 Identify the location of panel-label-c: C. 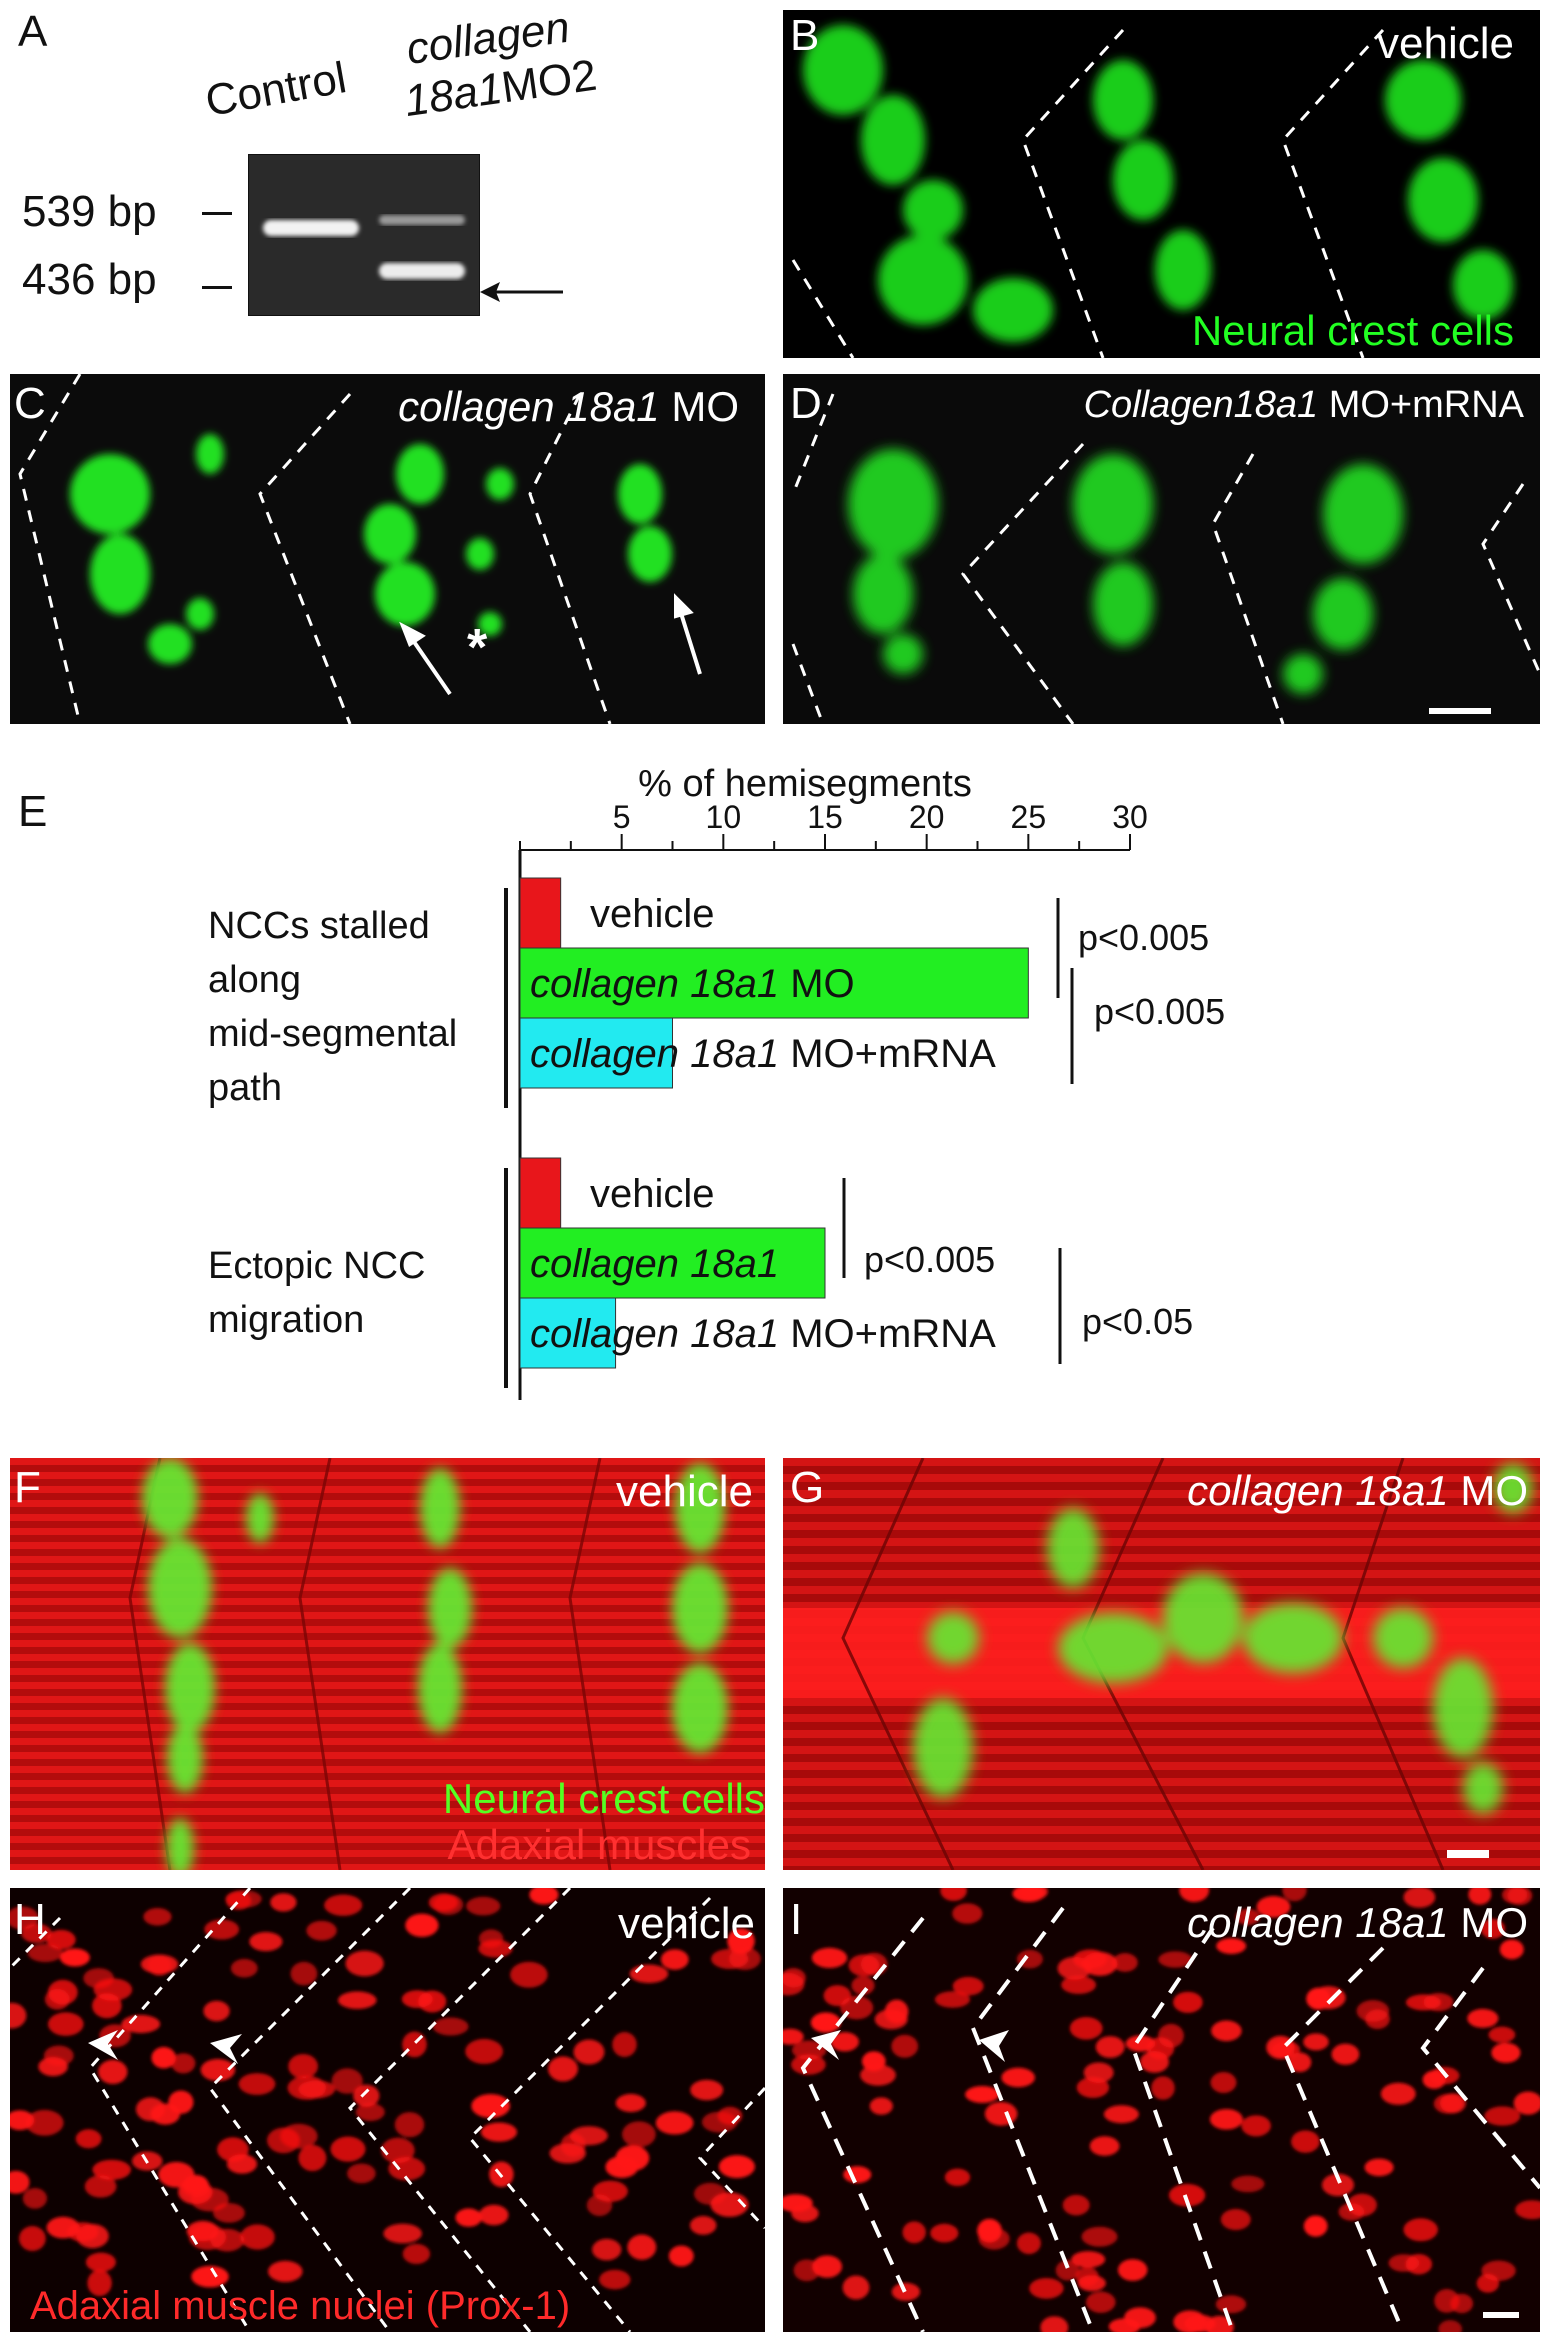
(30, 403).